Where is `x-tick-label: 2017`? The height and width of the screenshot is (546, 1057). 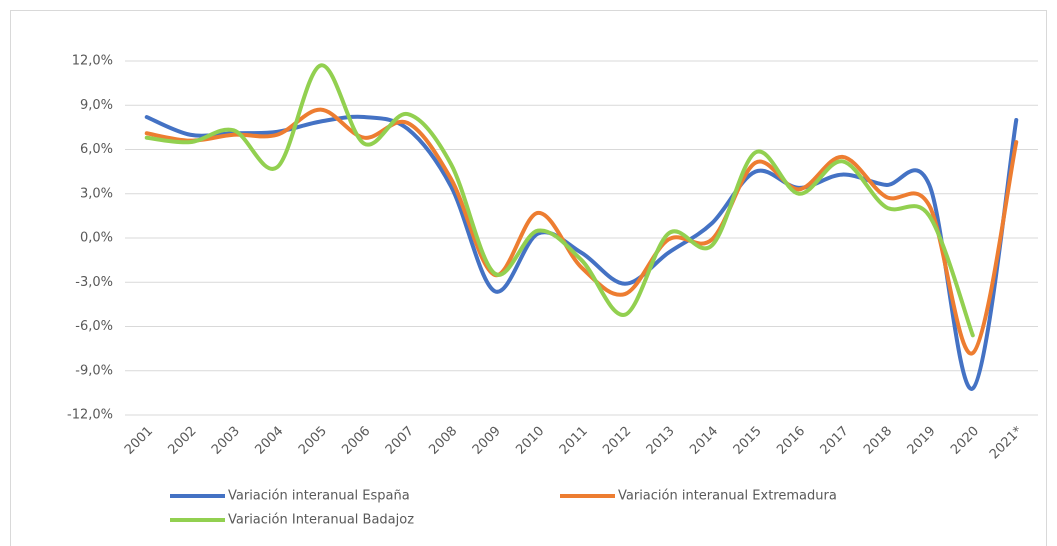
x-tick-label: 2017 is located at coordinates (835, 441).